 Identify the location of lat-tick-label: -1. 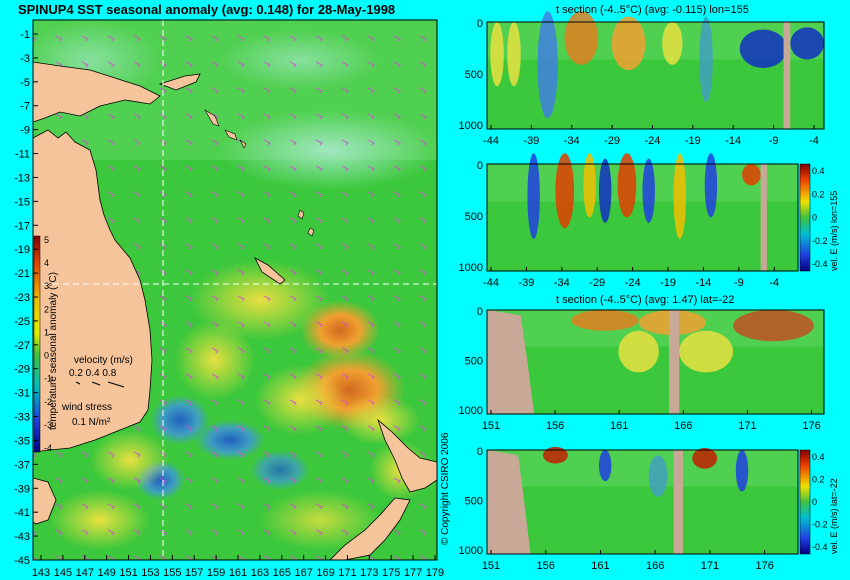
(25, 35).